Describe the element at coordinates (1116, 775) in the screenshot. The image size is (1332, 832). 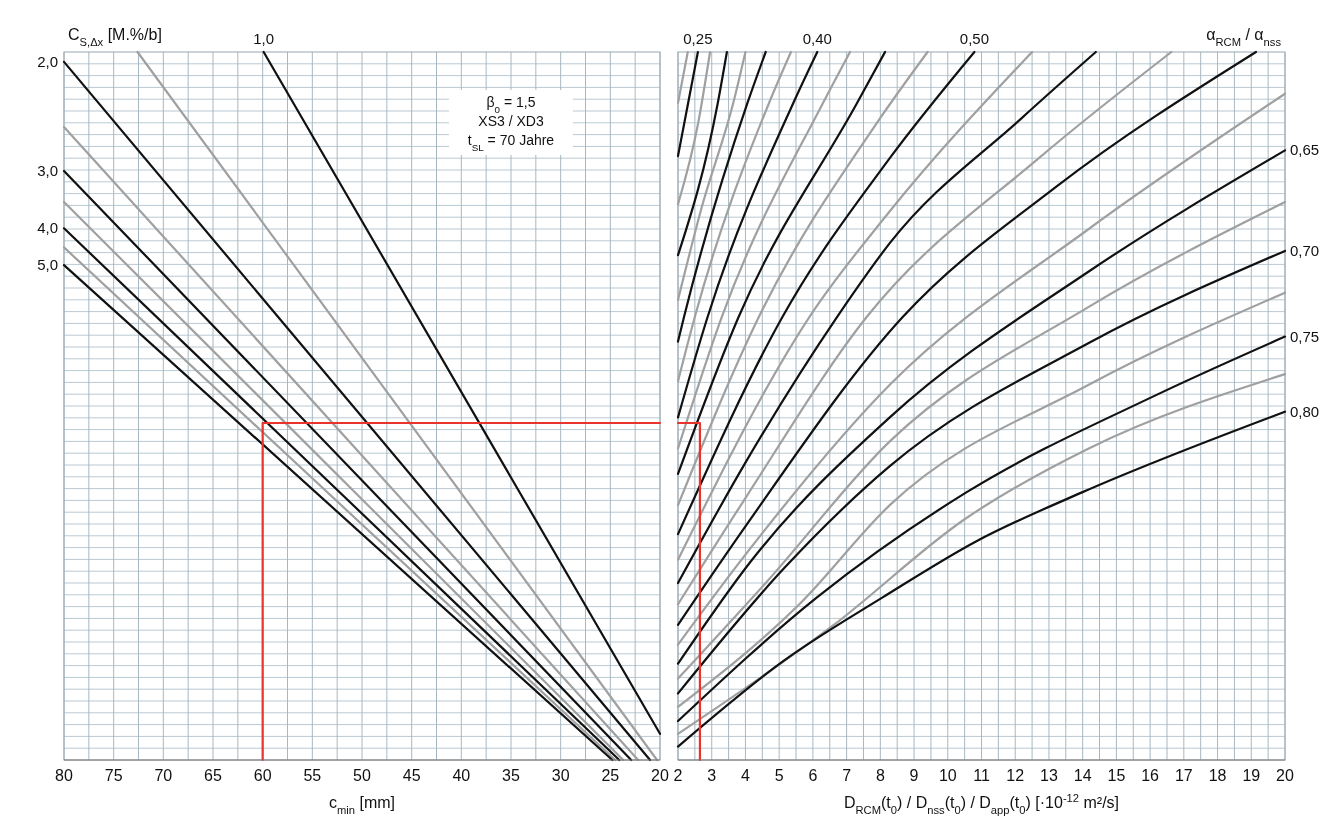
I see `x-tick-label: 15` at that location.